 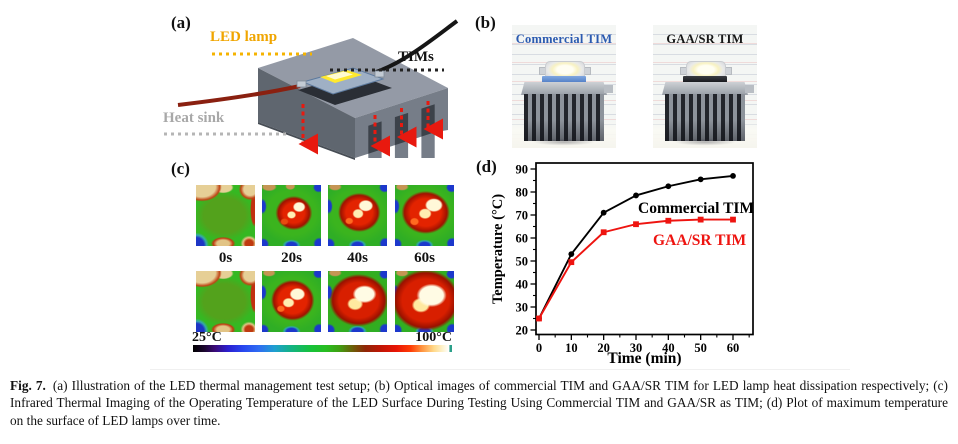 What do you see at coordinates (424, 258) in the screenshot?
I see `time-label-60s: 60s` at bounding box center [424, 258].